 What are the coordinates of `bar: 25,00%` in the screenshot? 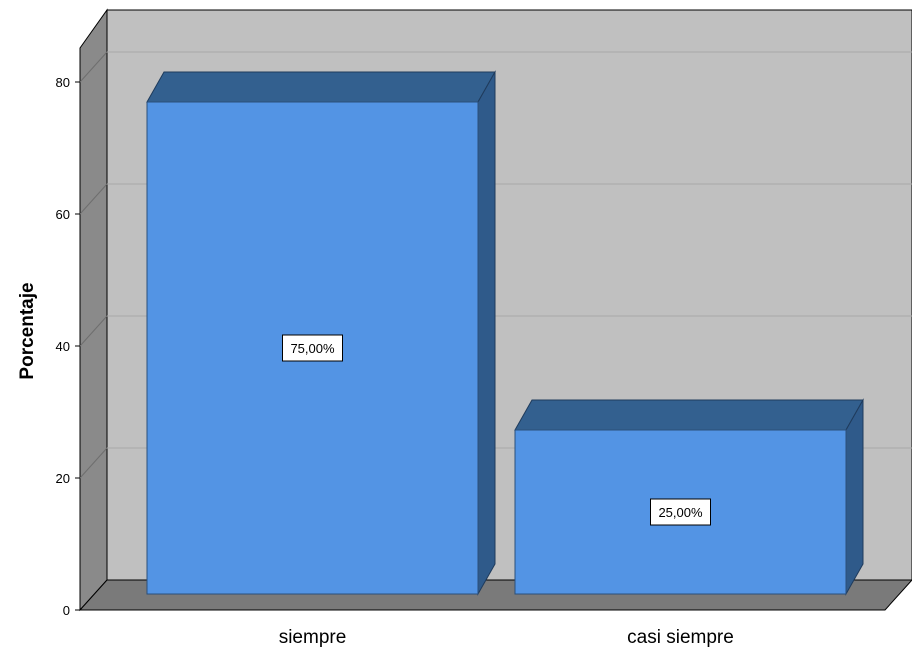 It's located at (689, 497).